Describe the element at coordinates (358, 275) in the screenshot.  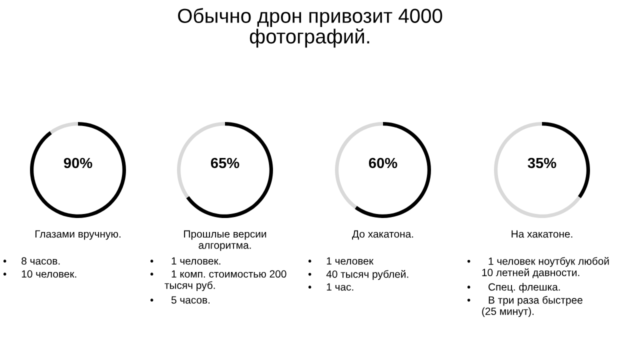
I see `text: • 40 тысяч рублей.` at that location.